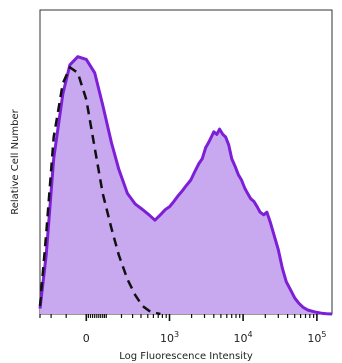 This screenshot has height=363, width=342. I want to click on x-tick-label-base: 0, so click(86, 338).